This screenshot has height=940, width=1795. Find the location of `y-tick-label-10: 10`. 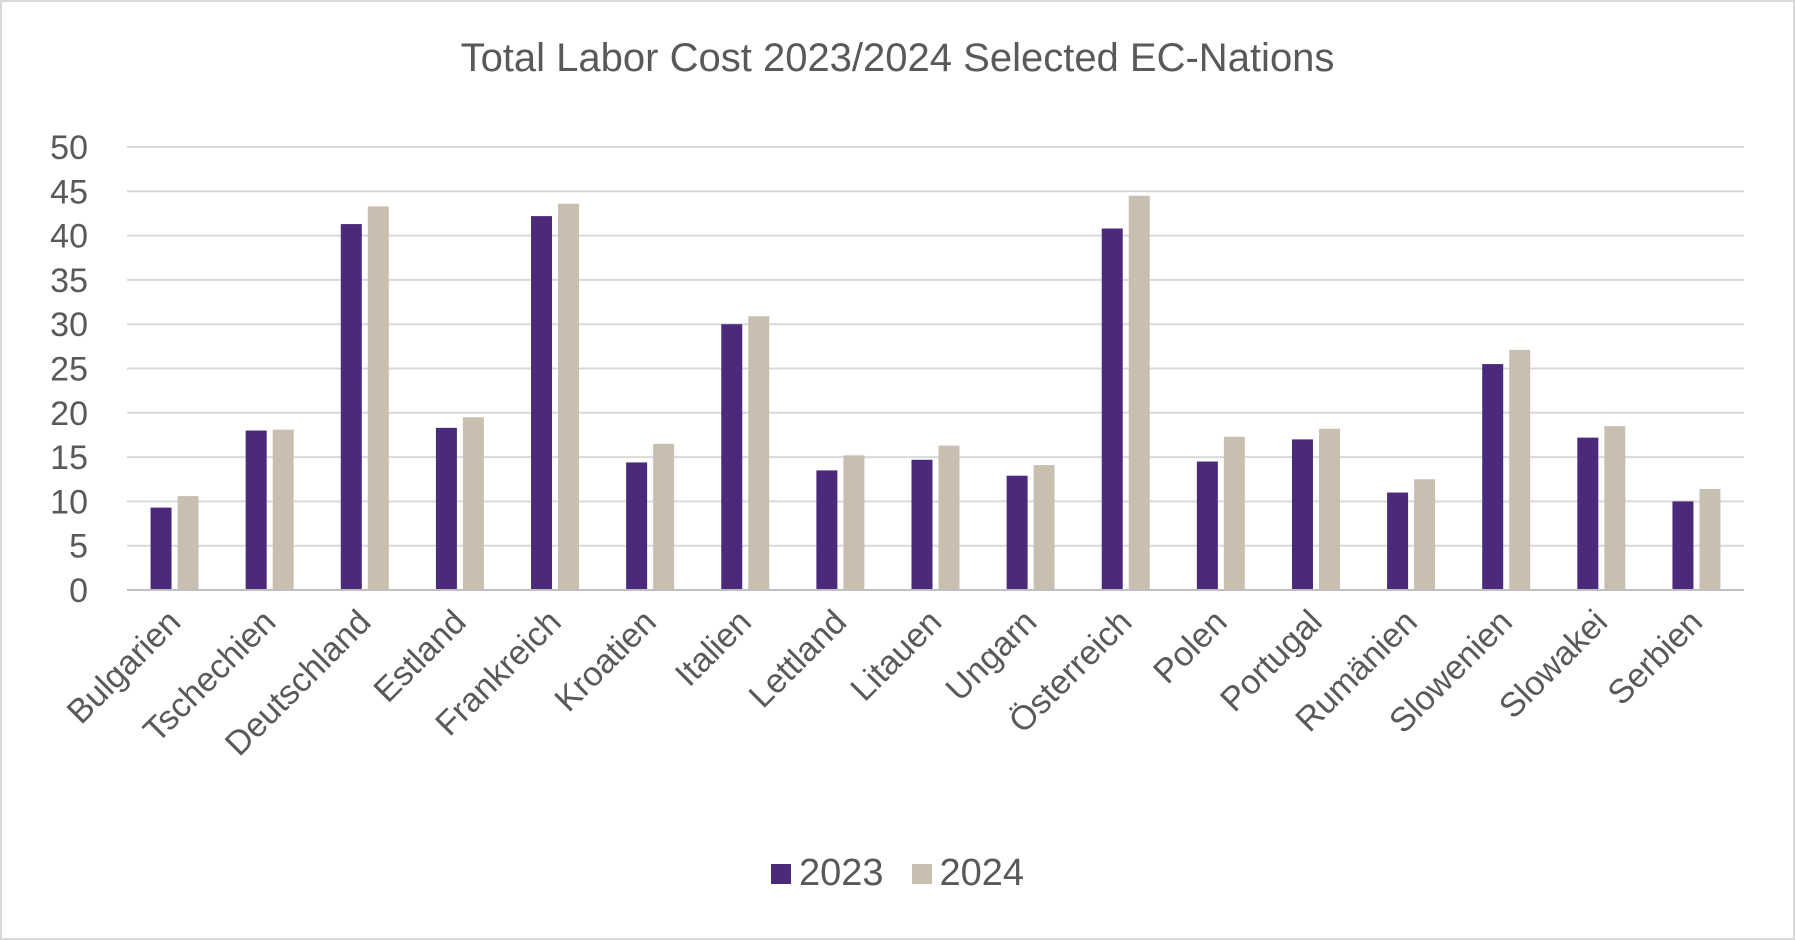

y-tick-label-10: 10 is located at coordinates (69, 502).